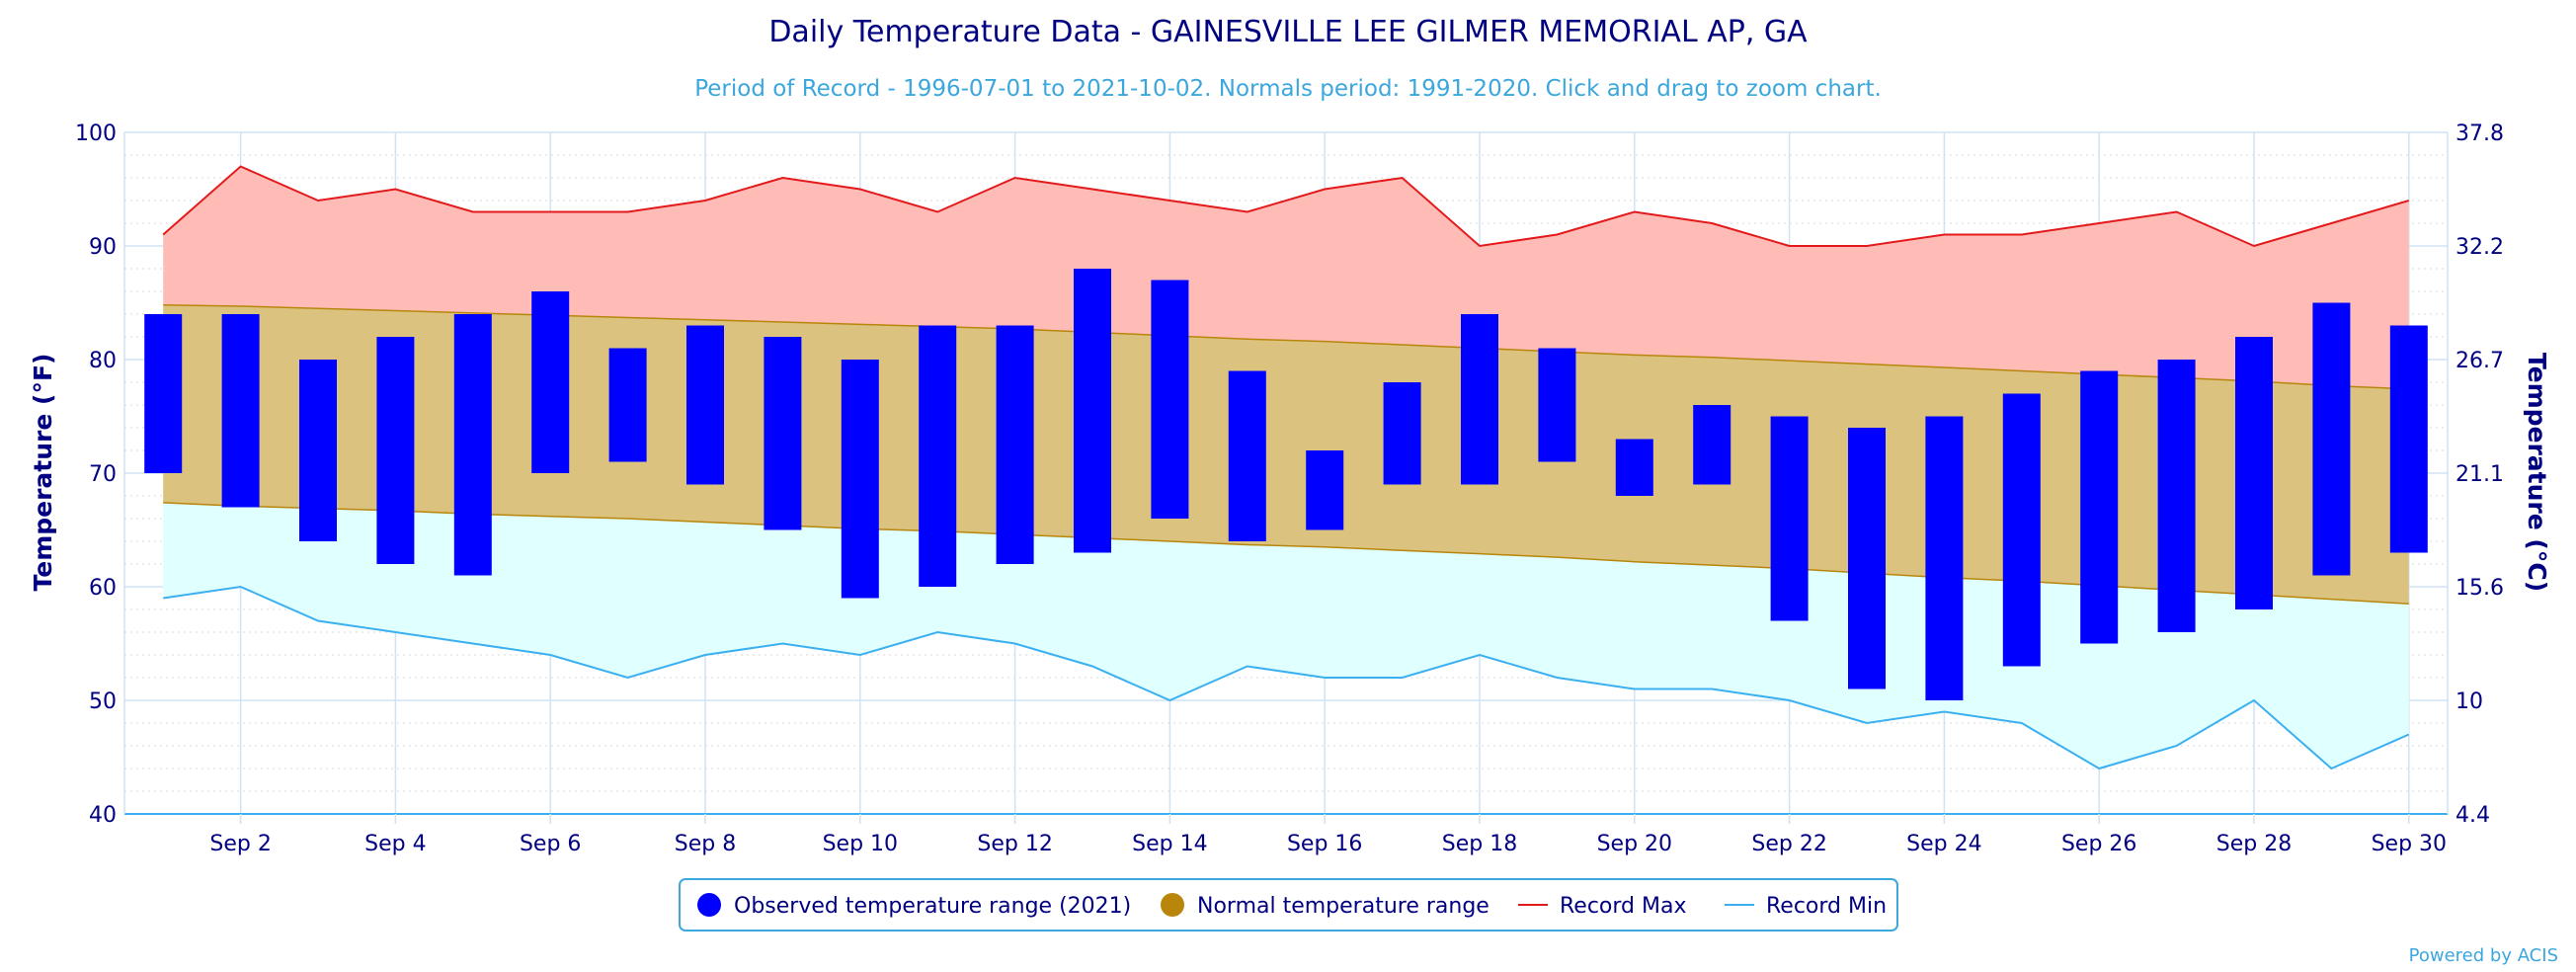 Image resolution: width=2576 pixels, height=972 pixels. Describe the element at coordinates (1286, 206) in the screenshot. I see `record-max-line` at that location.